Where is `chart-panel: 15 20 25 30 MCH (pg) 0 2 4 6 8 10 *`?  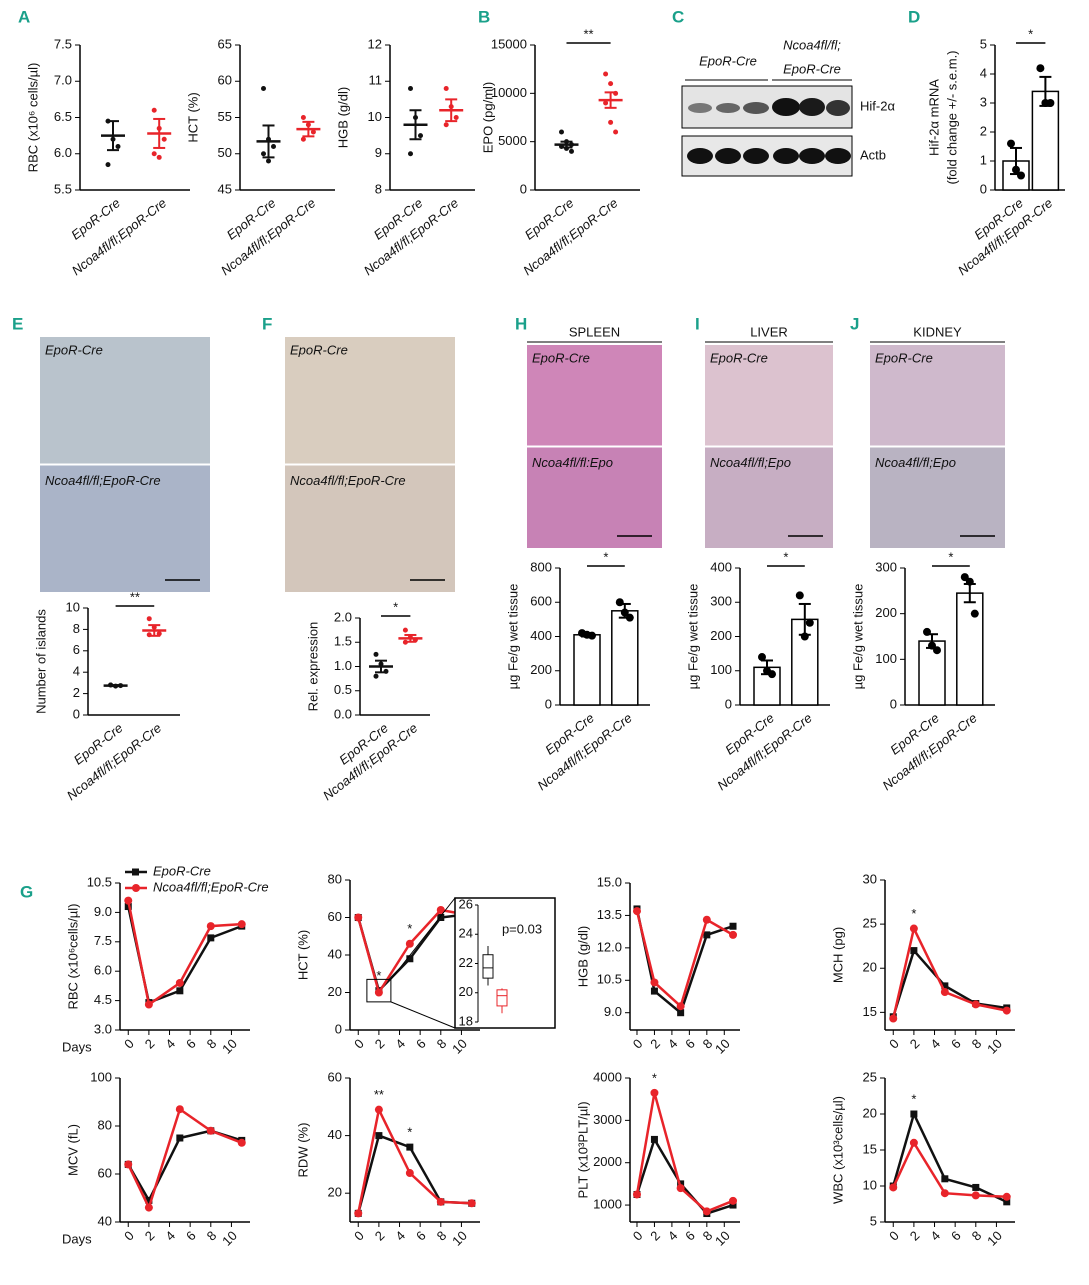 chart-panel: 15 20 25 30 MCH (pg) 0 2 4 6 8 10 * is located at coordinates (922, 964).